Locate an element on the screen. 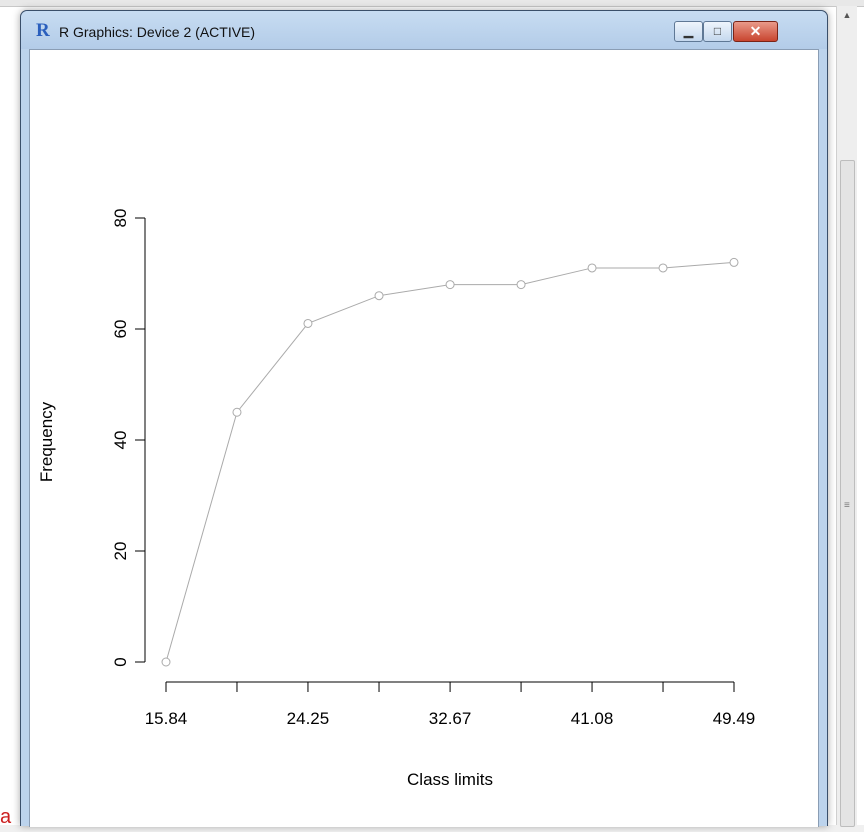  y-tick-label: 0 is located at coordinates (120, 661).